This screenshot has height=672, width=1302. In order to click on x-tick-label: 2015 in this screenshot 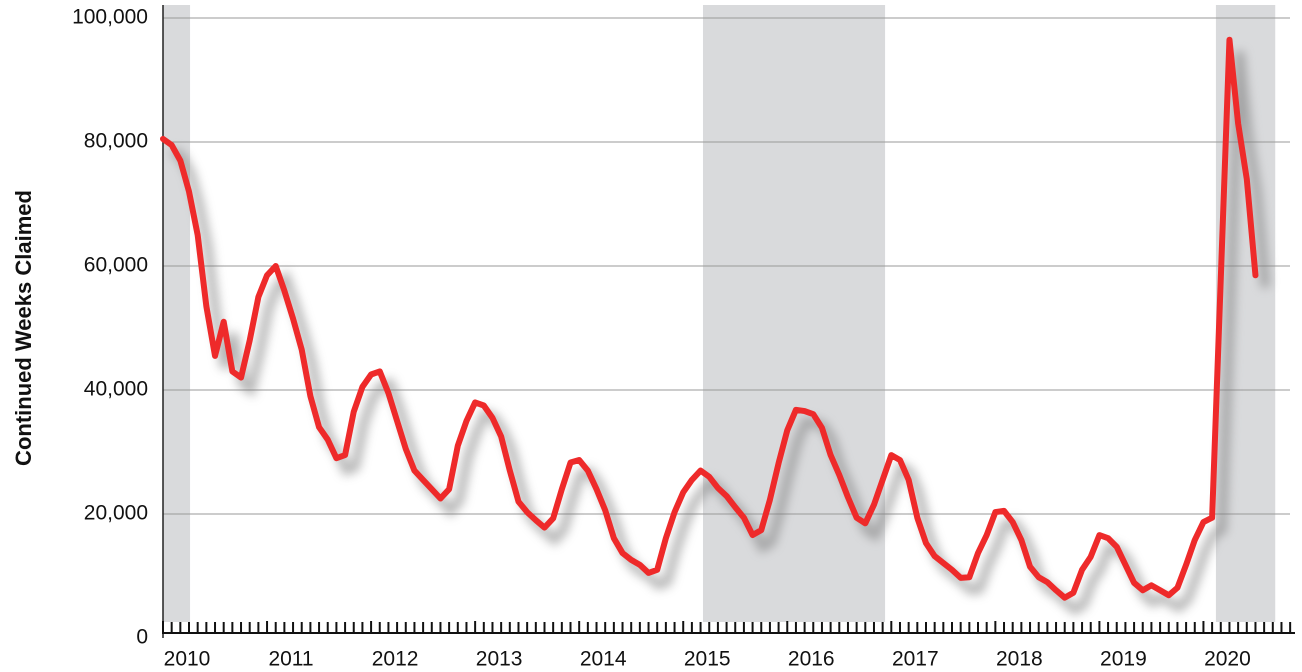, I will do `click(707, 659)`.